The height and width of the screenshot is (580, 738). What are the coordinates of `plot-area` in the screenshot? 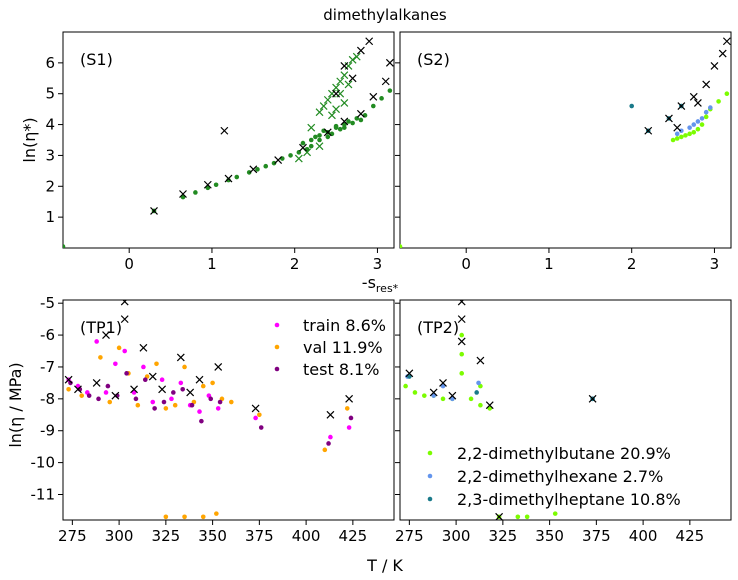 It's located at (209, 410).